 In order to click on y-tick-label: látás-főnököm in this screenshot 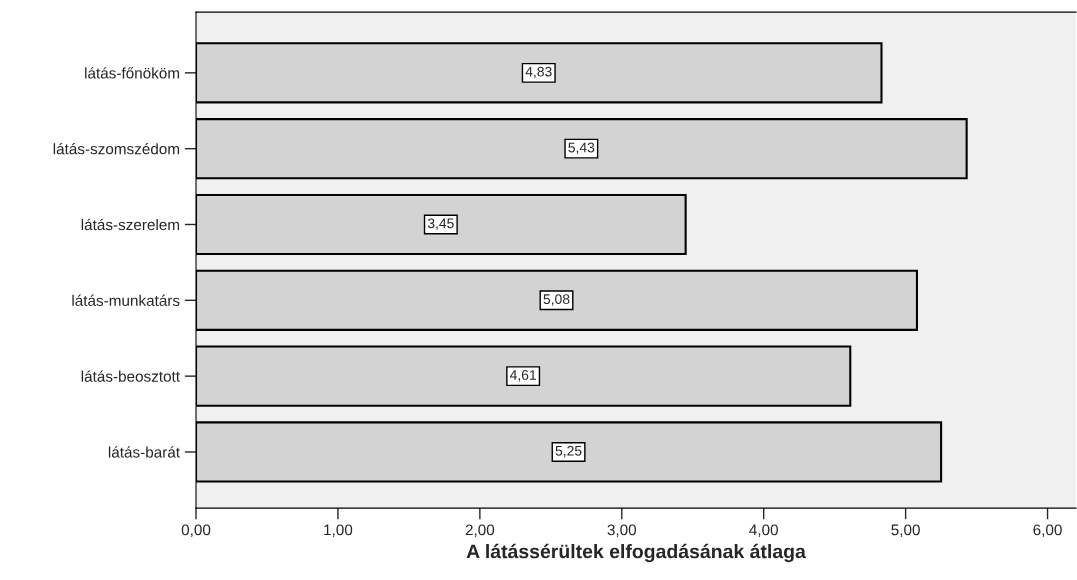, I will do `click(132, 73)`.